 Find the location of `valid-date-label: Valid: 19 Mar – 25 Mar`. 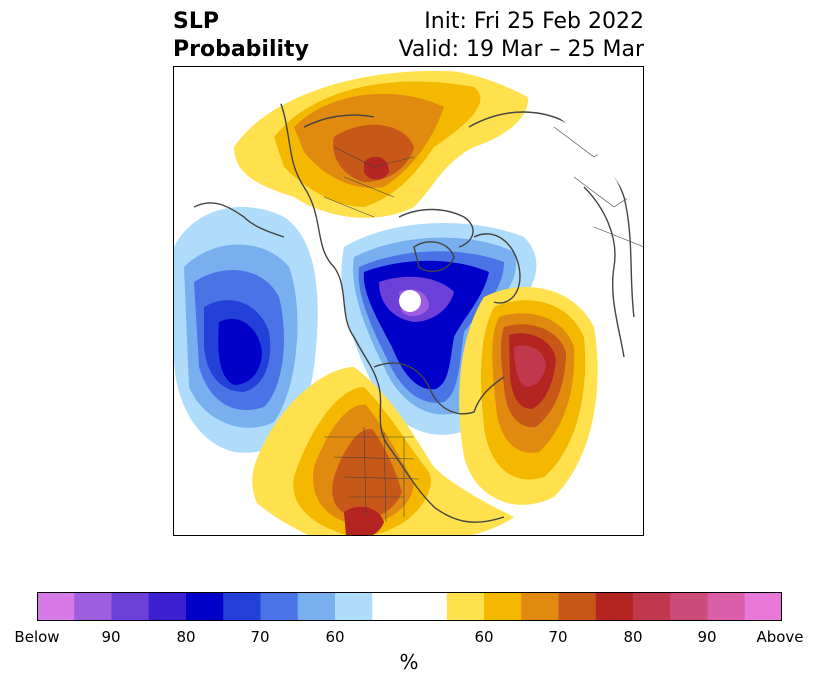

valid-date-label: Valid: 19 Mar – 25 Mar is located at coordinates (521, 49).